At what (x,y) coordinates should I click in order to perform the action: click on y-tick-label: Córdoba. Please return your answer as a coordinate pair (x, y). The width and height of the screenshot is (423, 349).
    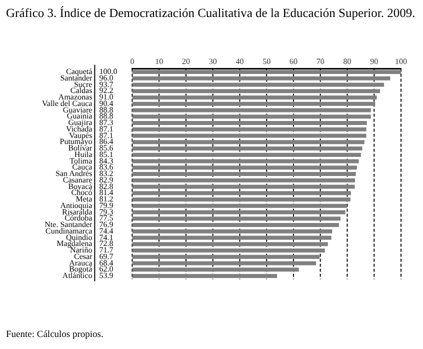
    Looking at the image, I should click on (78, 218).